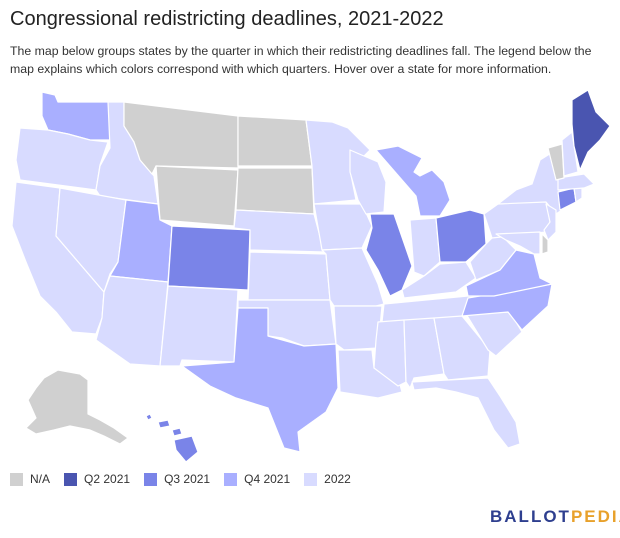 The height and width of the screenshot is (538, 620). I want to click on state-IL, so click(389, 255).